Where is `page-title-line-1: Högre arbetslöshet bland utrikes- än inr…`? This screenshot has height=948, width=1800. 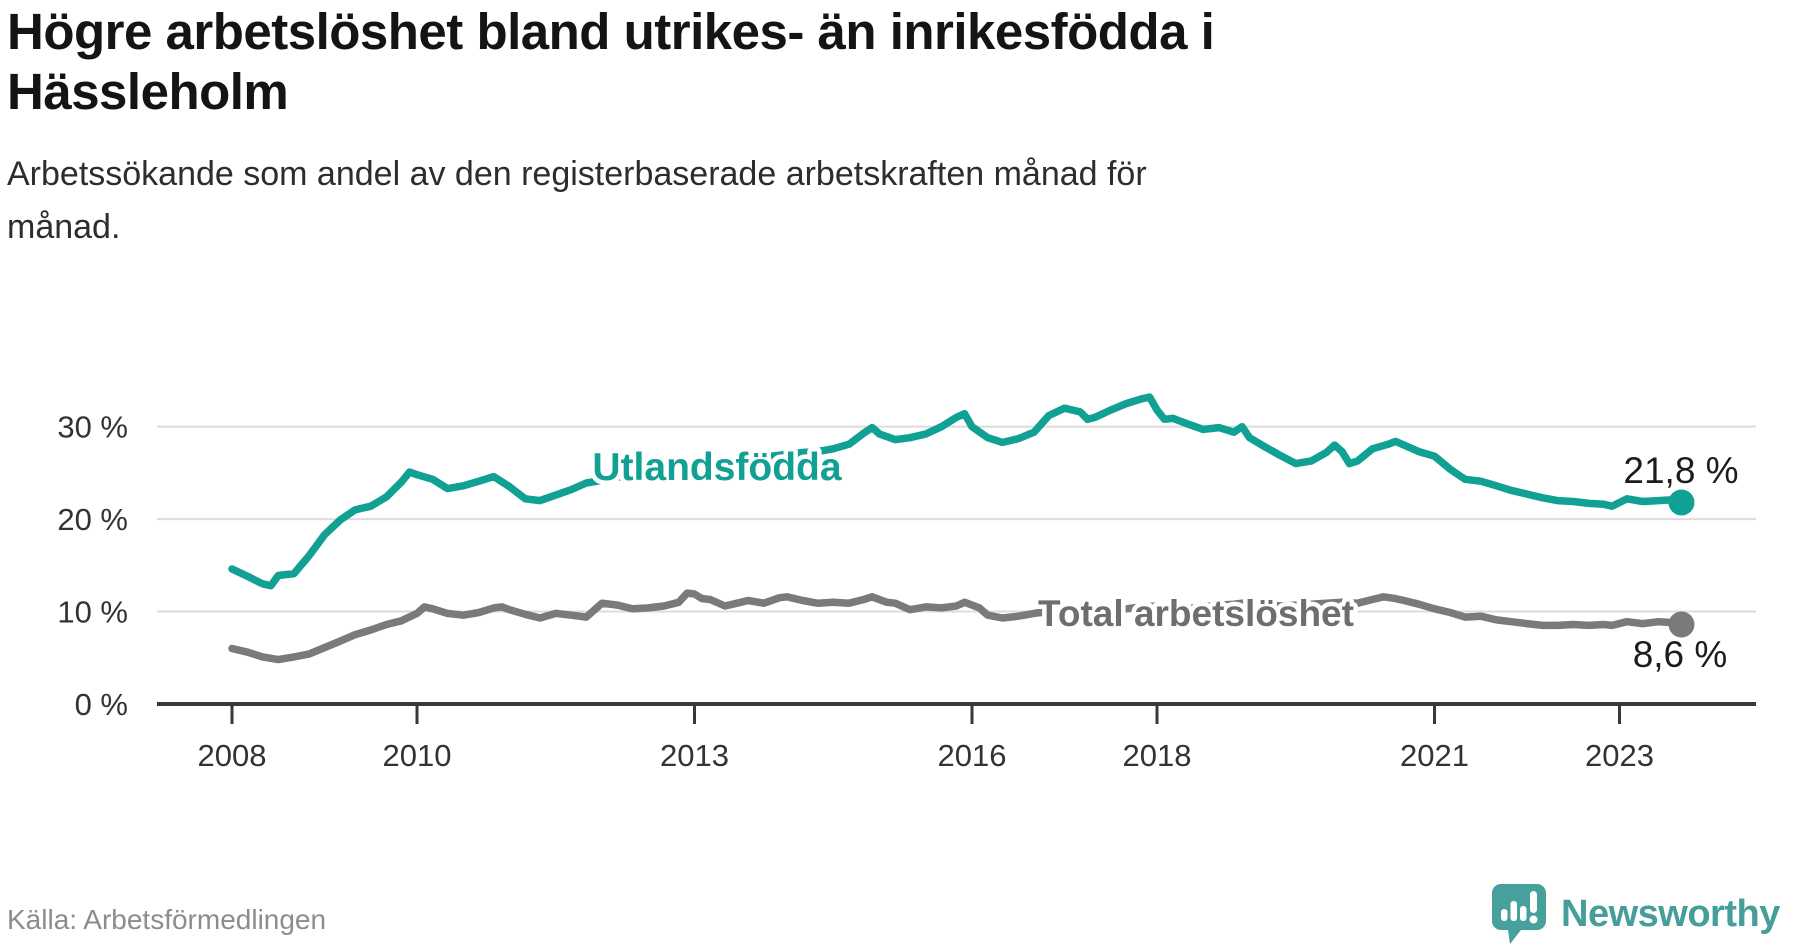 page-title-line-1: Högre arbetslöshet bland utrikes- än inr… is located at coordinates (611, 31).